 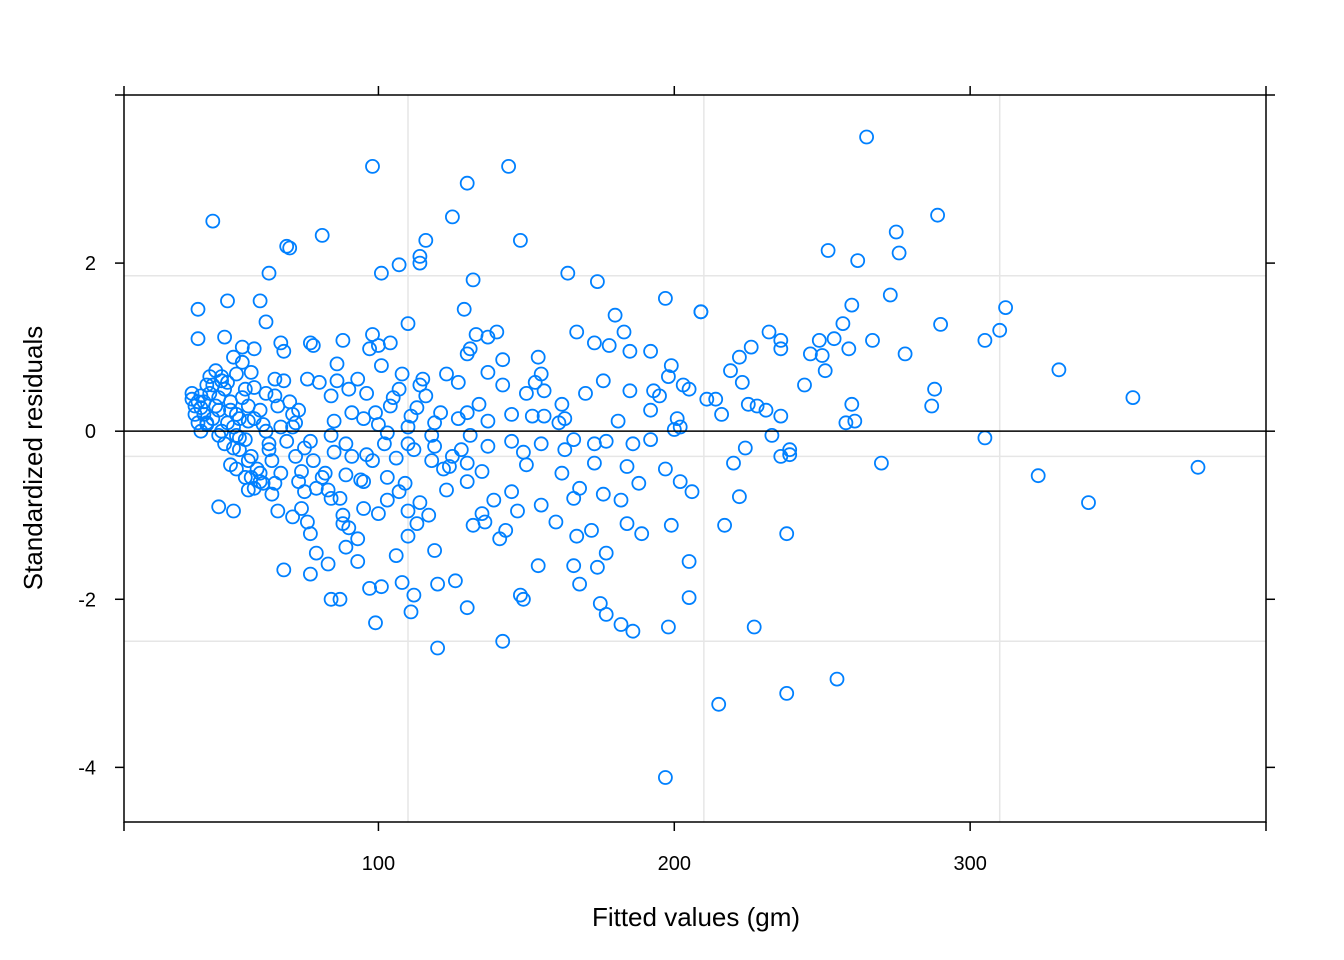 I want to click on x-tick-label: 200, so click(x=674, y=864).